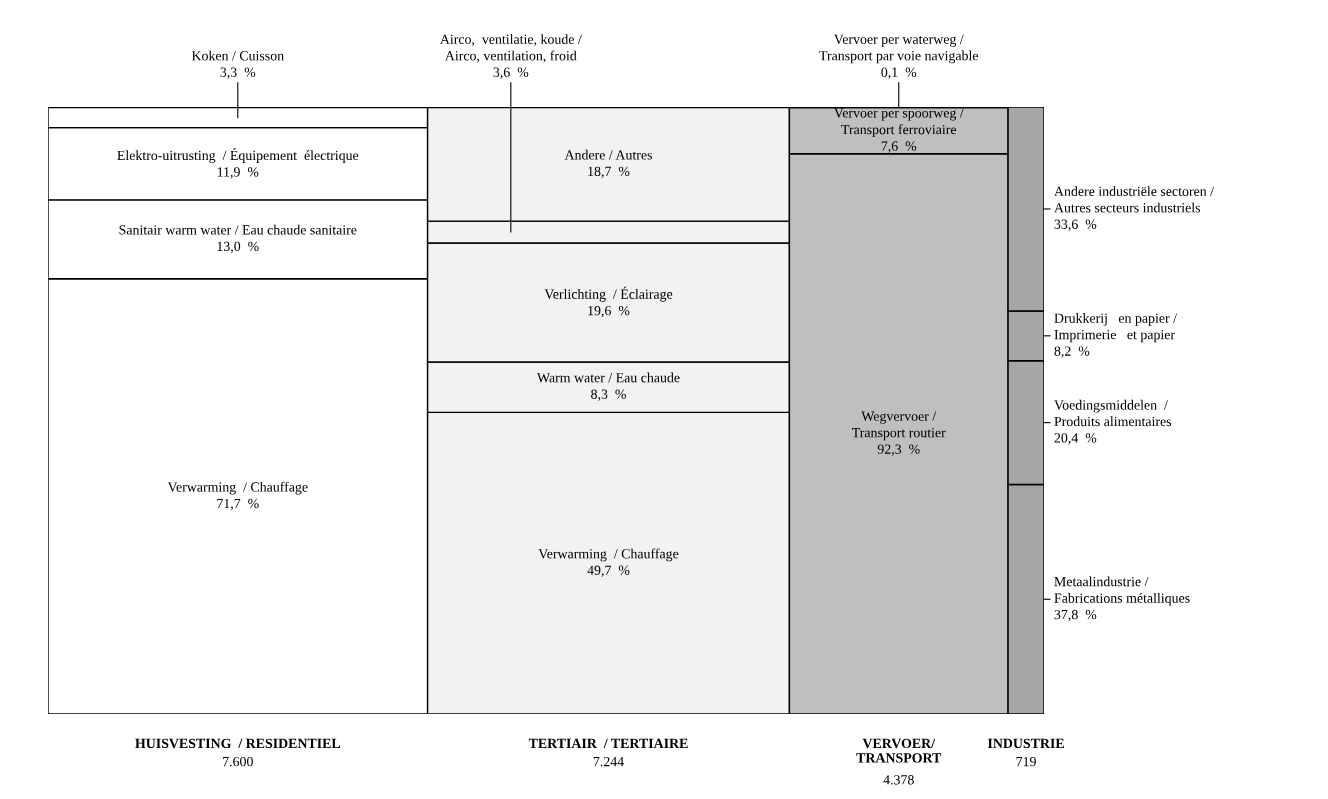  What do you see at coordinates (1072, 352) in the screenshot?
I see `data-label: 8,2 %` at bounding box center [1072, 352].